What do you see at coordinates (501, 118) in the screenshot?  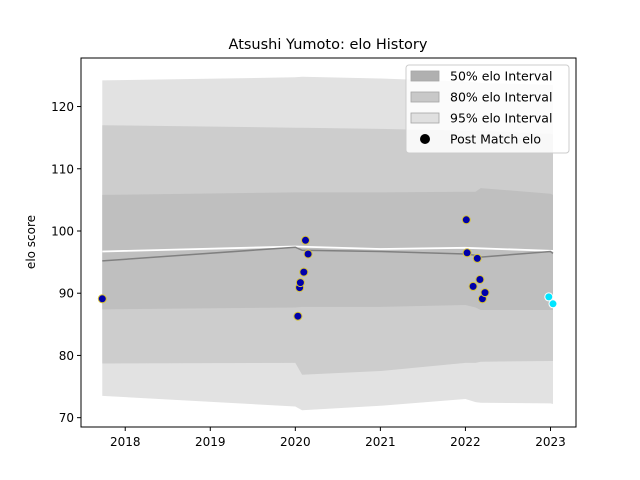 I see `legend-label: 95% elo Interval` at bounding box center [501, 118].